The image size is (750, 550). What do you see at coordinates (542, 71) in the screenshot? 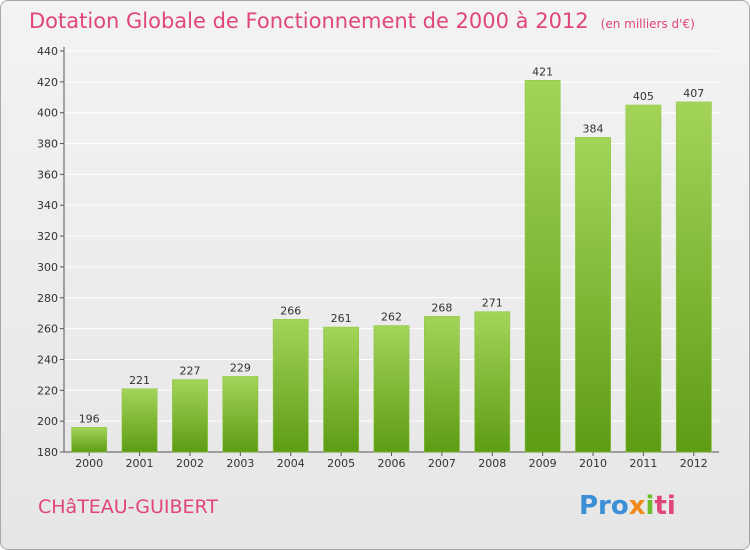
I see `value-label-2009: 421` at bounding box center [542, 71].